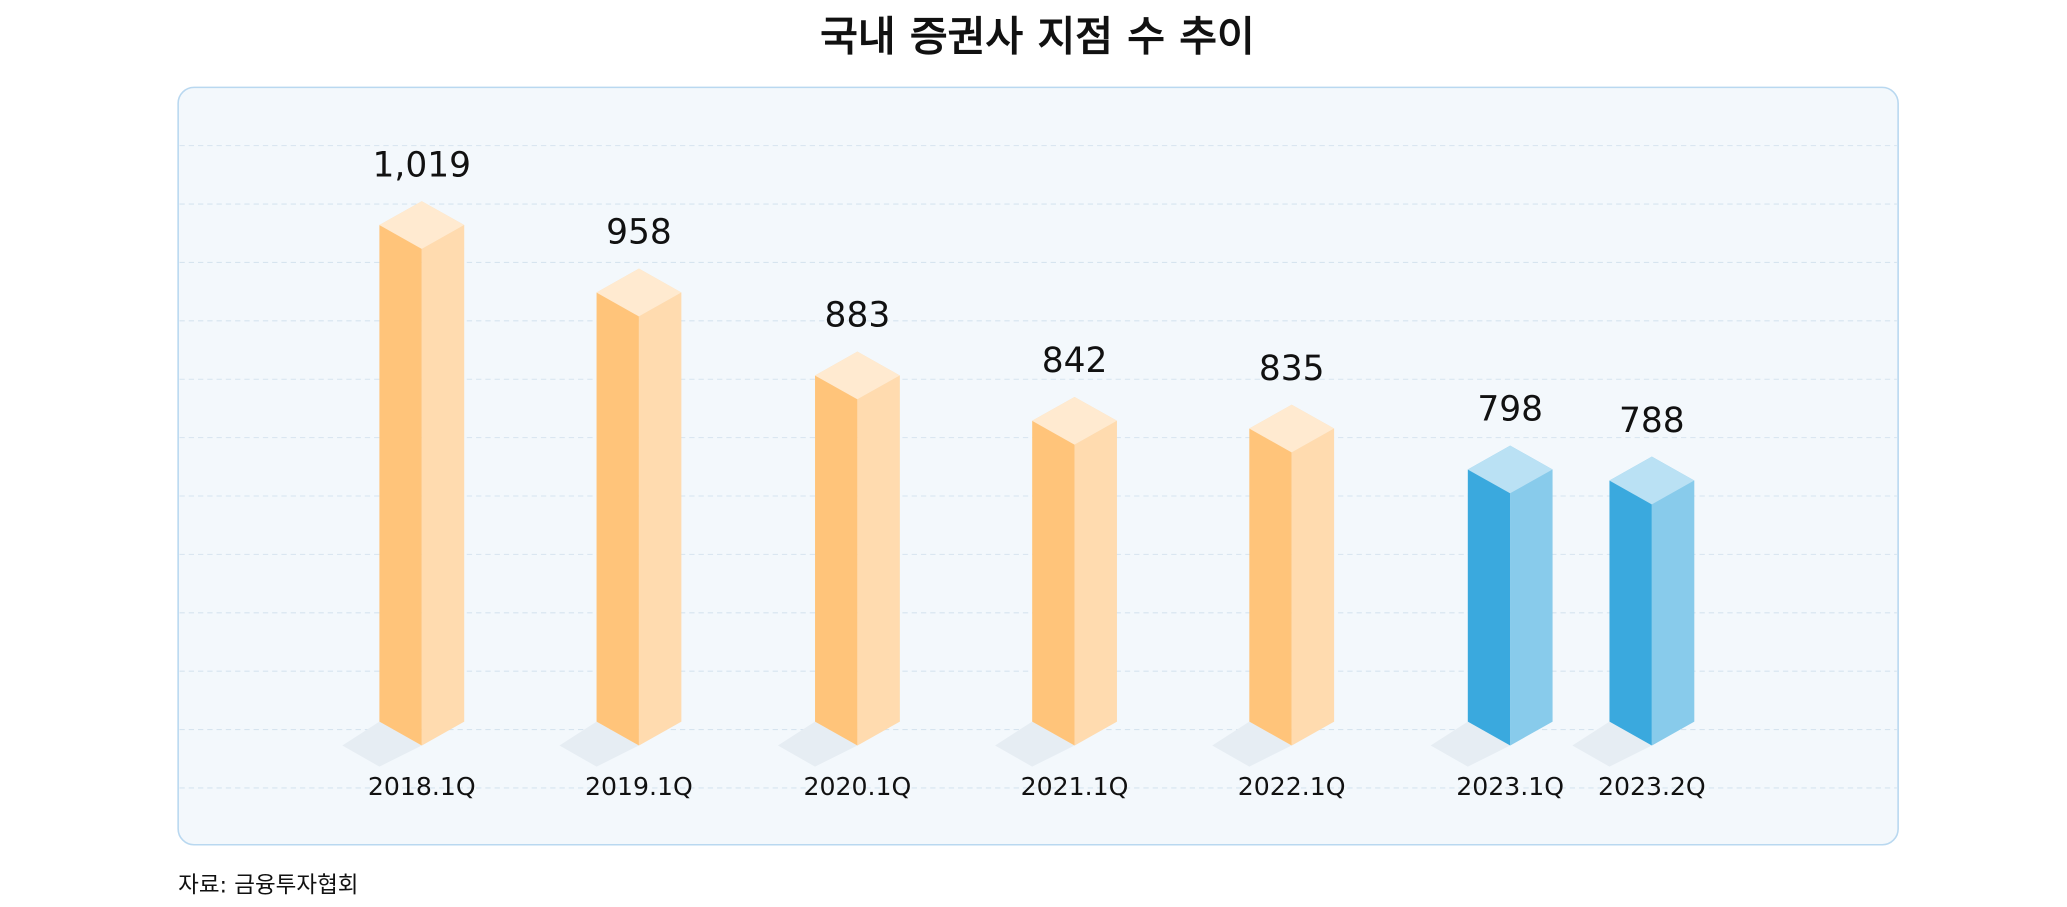  Describe the element at coordinates (1037, 37) in the screenshot. I see `chart-title: 국내 증권사 지점 수 추이` at that location.